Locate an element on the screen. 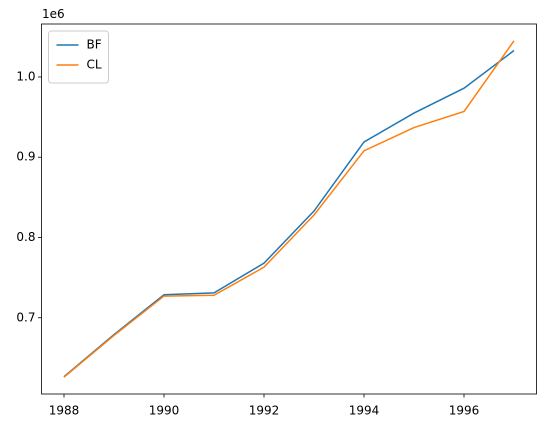  y-tick-label: 0.7 is located at coordinates (25, 317).